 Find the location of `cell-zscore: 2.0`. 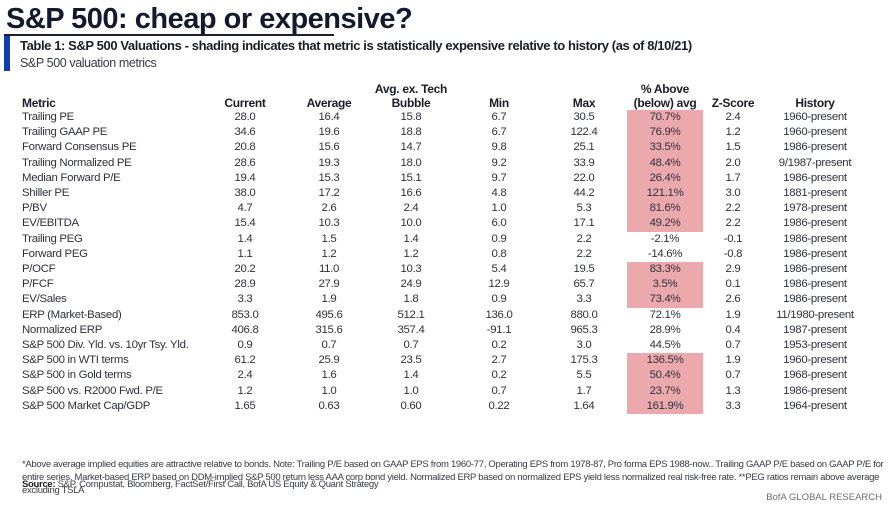

cell-zscore: 2.0 is located at coordinates (733, 162).